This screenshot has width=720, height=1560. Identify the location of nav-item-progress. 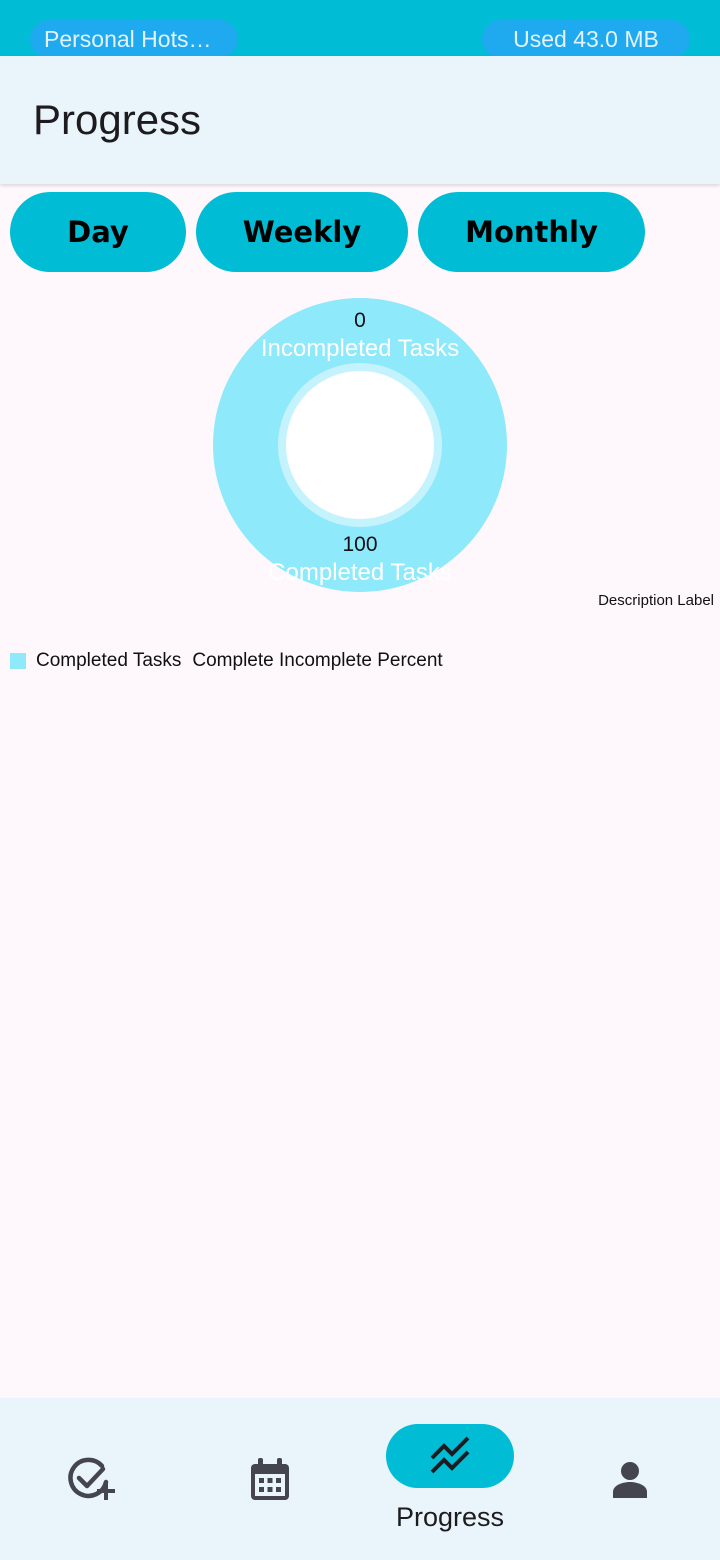
(450, 1479).